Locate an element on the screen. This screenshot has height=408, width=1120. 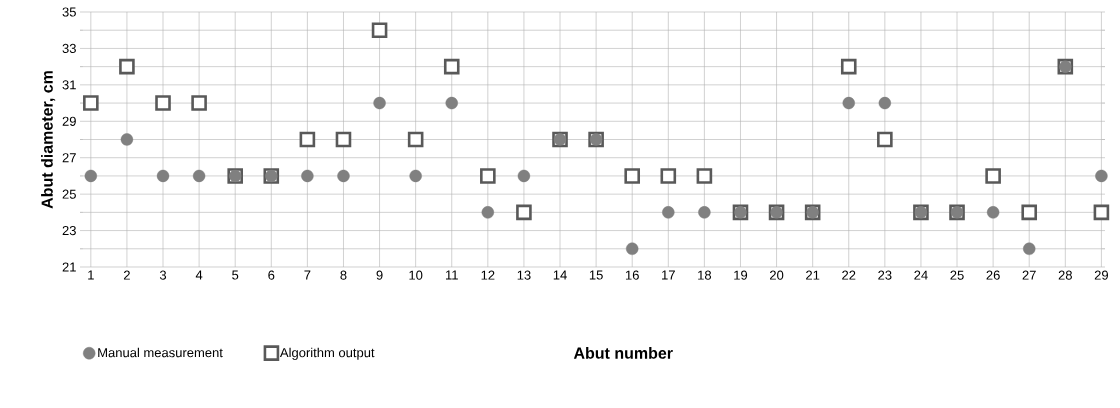
x-tick-label: 4 is located at coordinates (199, 275).